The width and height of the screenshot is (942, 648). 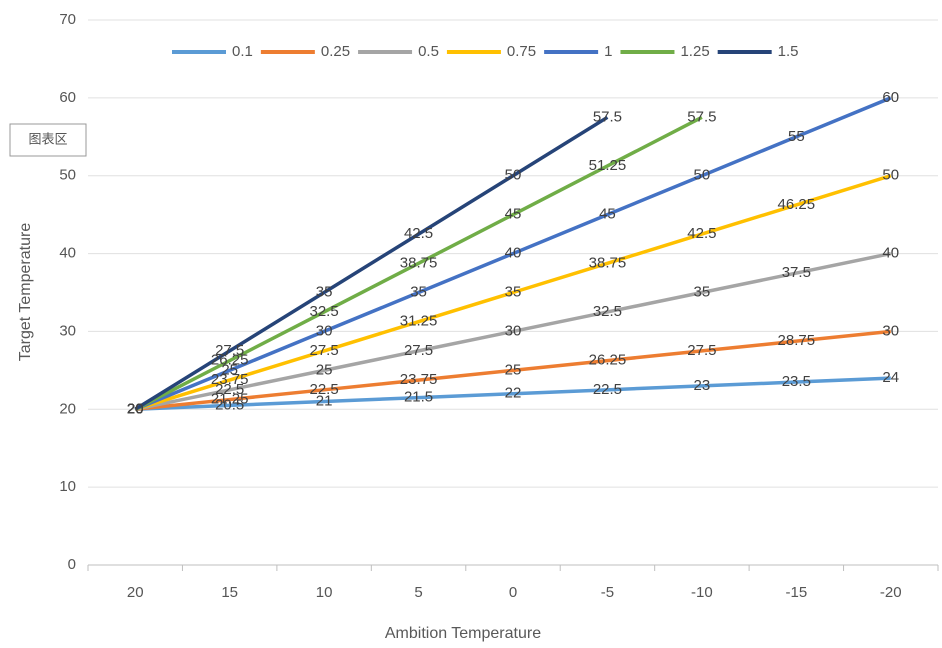 What do you see at coordinates (67, 19) in the screenshot?
I see `y-tick-label: 70` at bounding box center [67, 19].